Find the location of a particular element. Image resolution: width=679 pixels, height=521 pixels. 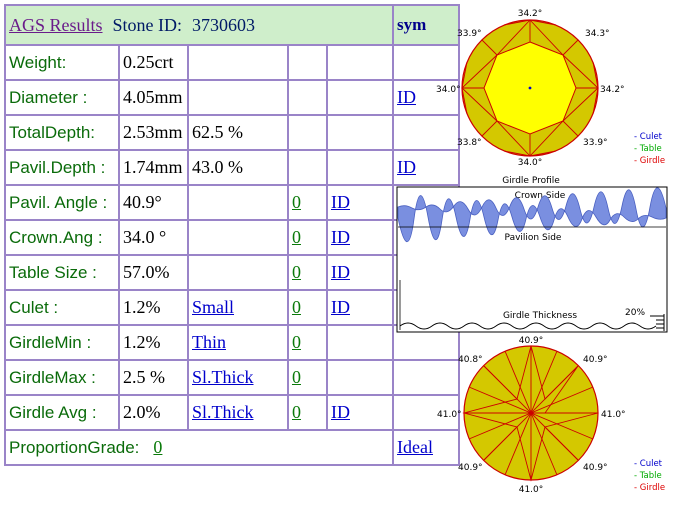

crown-angle-top: 34.2° is located at coordinates (530, 14).